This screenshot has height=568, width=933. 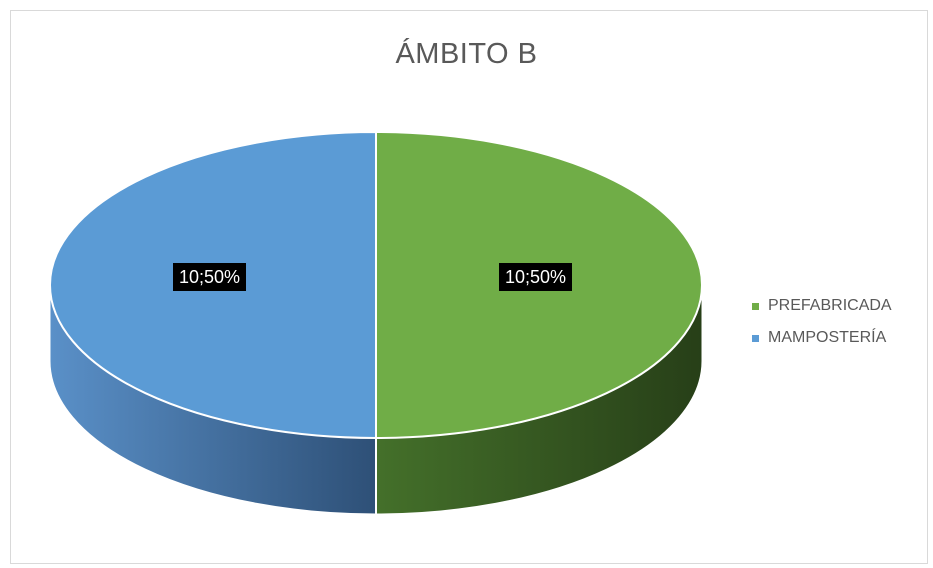 What do you see at coordinates (830, 305) in the screenshot?
I see `legend-label: PREFABRICADA` at bounding box center [830, 305].